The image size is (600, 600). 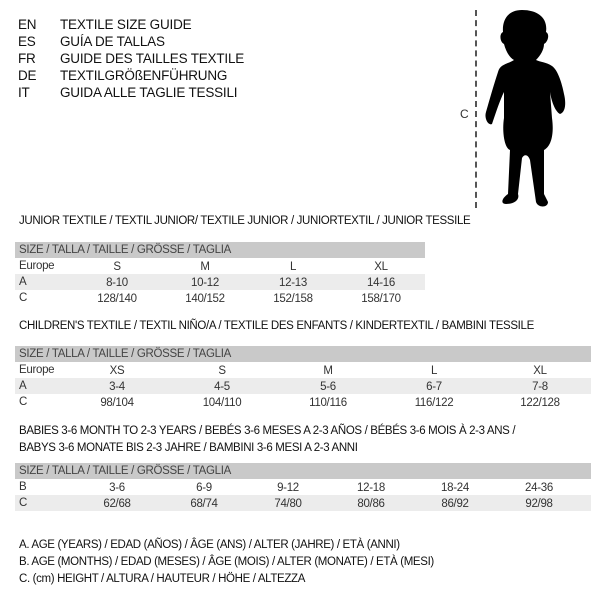 What do you see at coordinates (27, 75) in the screenshot?
I see `lang-code: DE` at bounding box center [27, 75].